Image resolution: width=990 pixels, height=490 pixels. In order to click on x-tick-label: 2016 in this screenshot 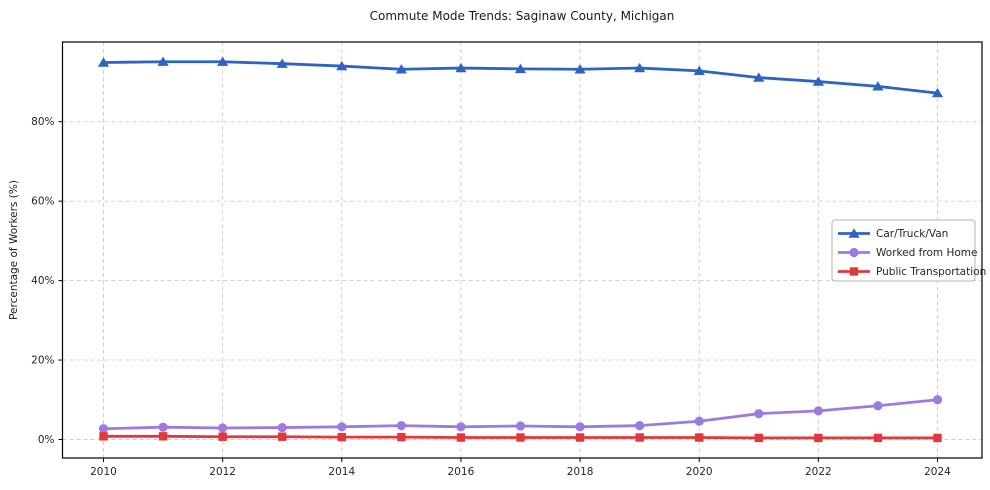, I will do `click(461, 472)`.